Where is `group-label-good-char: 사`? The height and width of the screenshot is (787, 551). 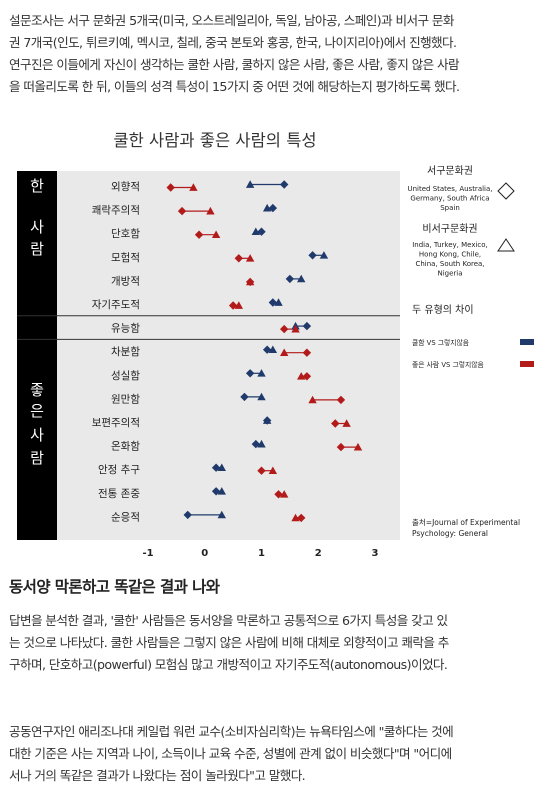 group-label-good-char: 사 is located at coordinates (37, 435).